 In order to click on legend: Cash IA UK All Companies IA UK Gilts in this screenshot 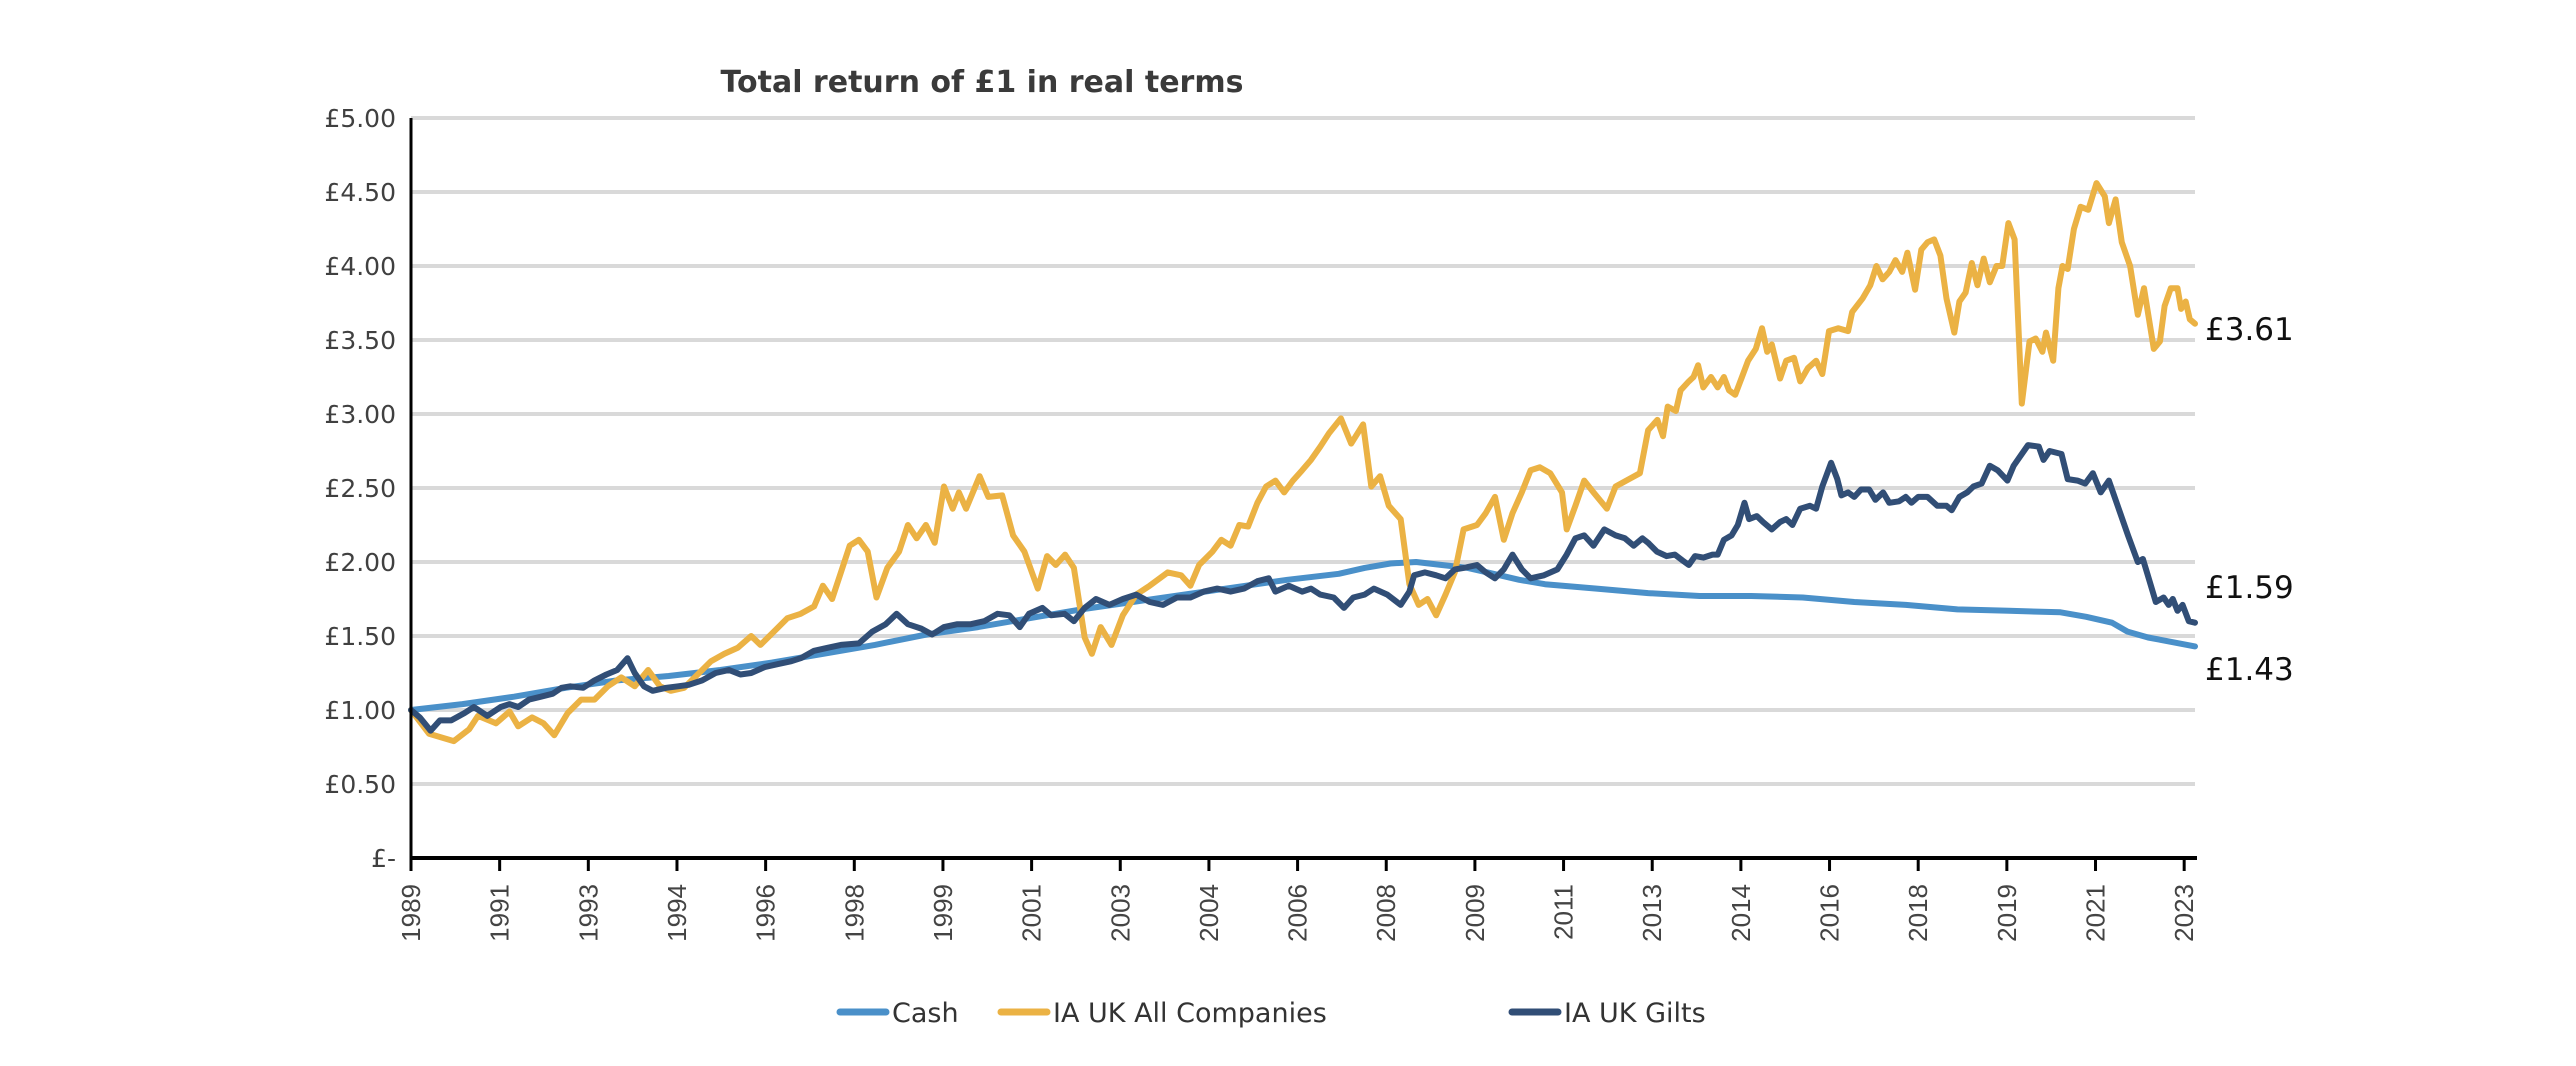, I will do `click(1271, 1013)`.